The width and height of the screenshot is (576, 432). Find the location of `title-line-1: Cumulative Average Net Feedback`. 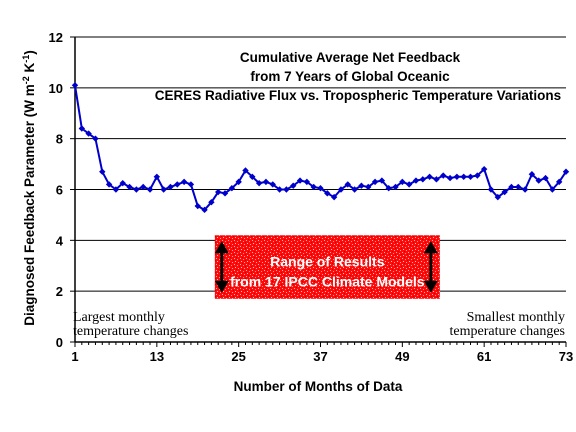

title-line-1: Cumulative Average Net Feedback is located at coordinates (350, 57).